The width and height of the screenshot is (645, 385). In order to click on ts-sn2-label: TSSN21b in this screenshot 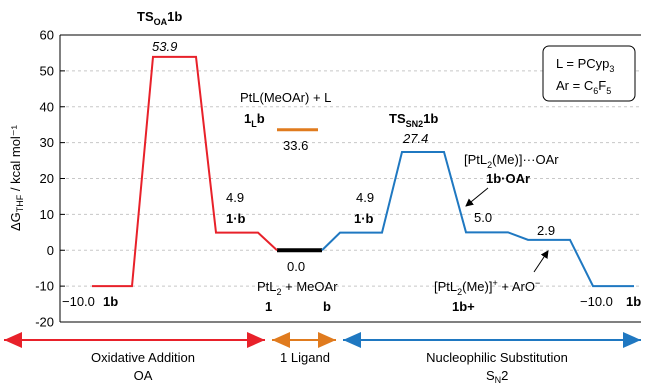, I will do `click(413, 120)`.